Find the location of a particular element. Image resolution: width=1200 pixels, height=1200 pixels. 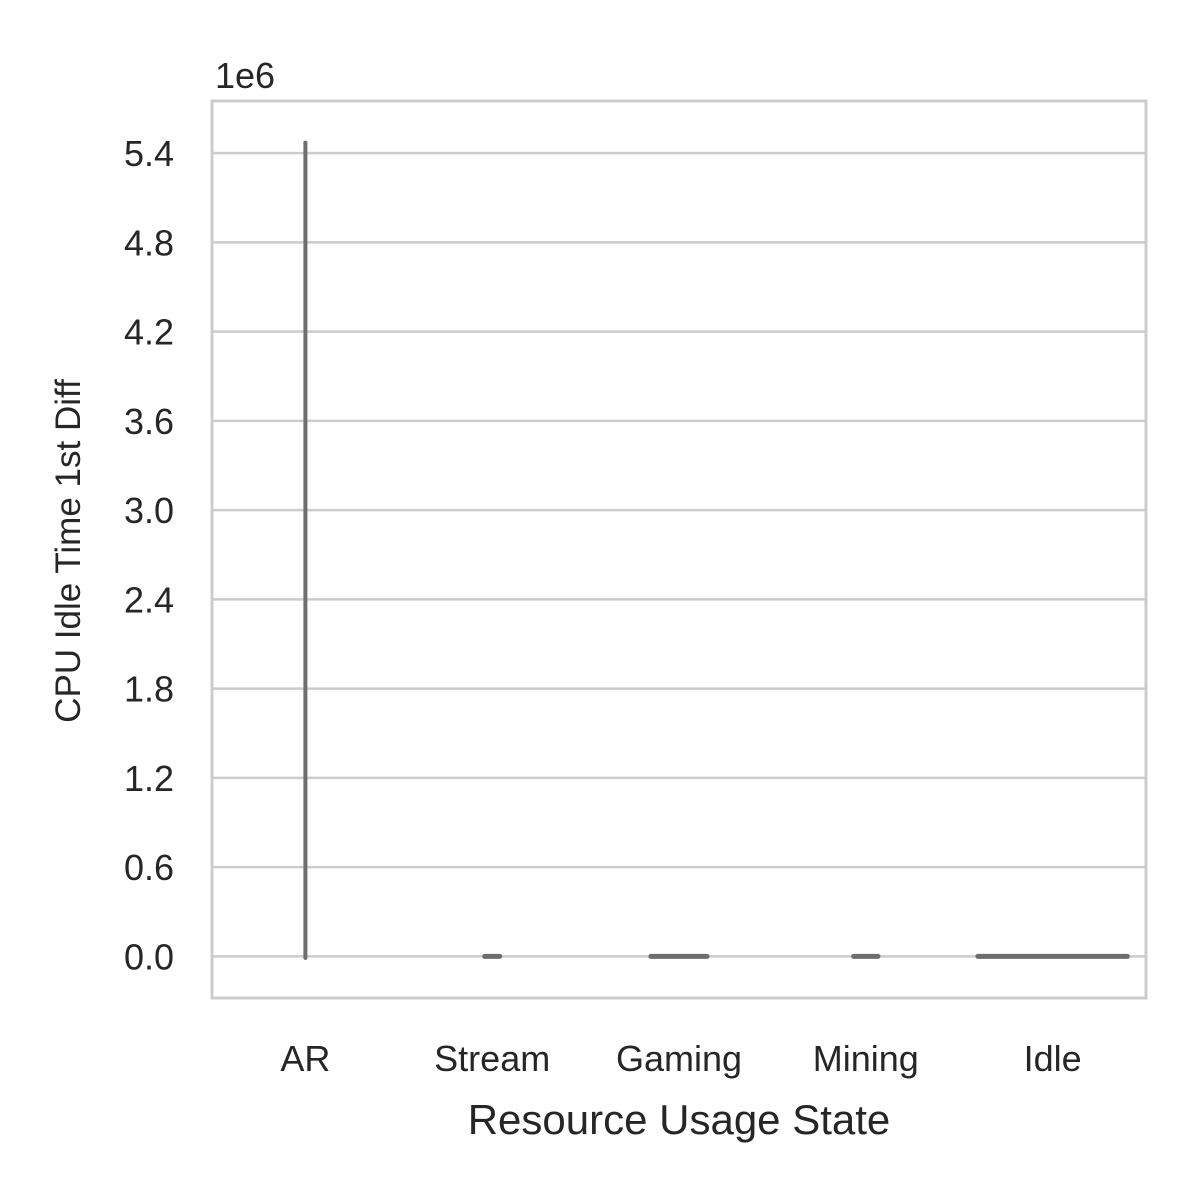

x-tick-label: Stream is located at coordinates (492, 1058).